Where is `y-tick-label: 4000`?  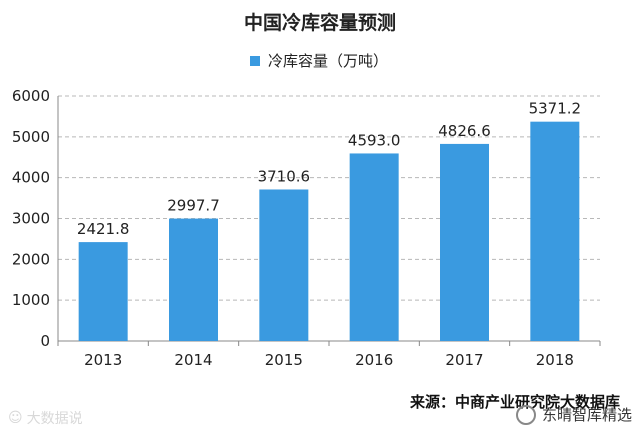 y-tick-label: 4000 is located at coordinates (31, 178).